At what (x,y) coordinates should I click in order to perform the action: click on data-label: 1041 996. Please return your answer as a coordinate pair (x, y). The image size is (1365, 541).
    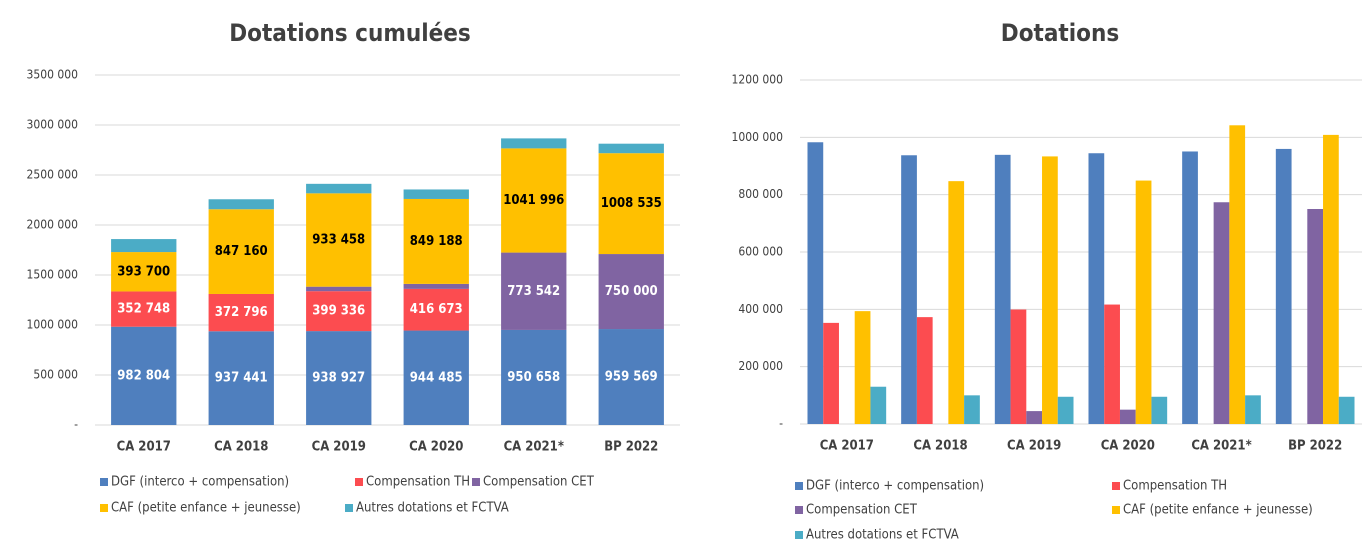
    Looking at the image, I should click on (533, 200).